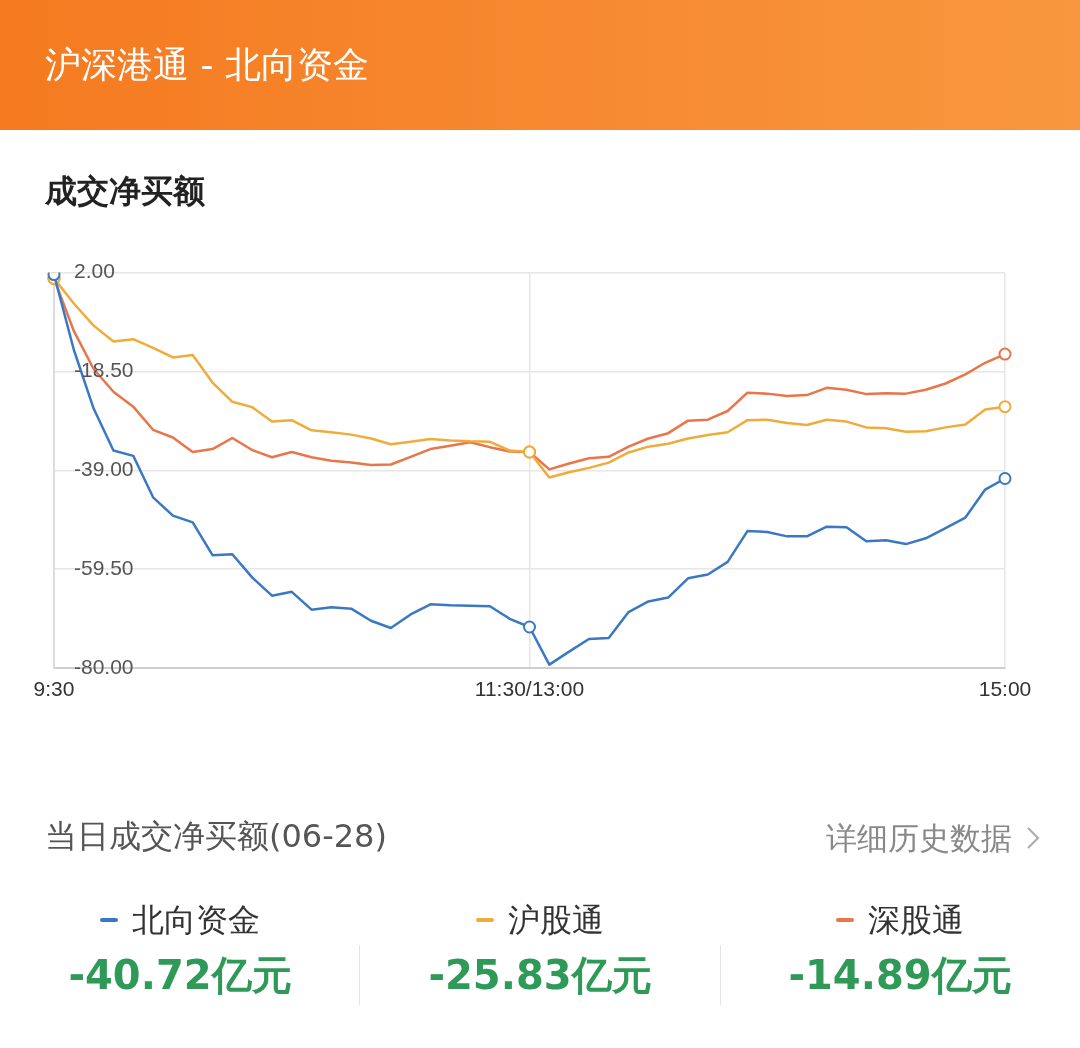  Describe the element at coordinates (196, 920) in the screenshot. I see `legend-label: 北向资金` at that location.